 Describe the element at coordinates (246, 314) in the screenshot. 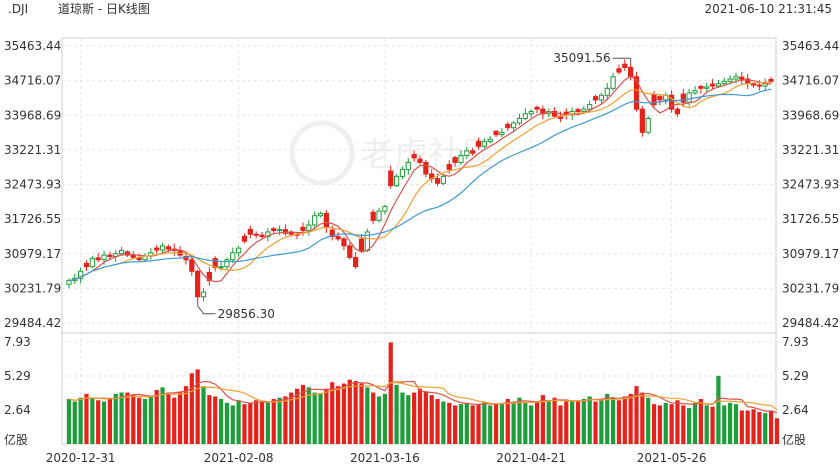

I see `low-annotation-label: 29856.30` at that location.